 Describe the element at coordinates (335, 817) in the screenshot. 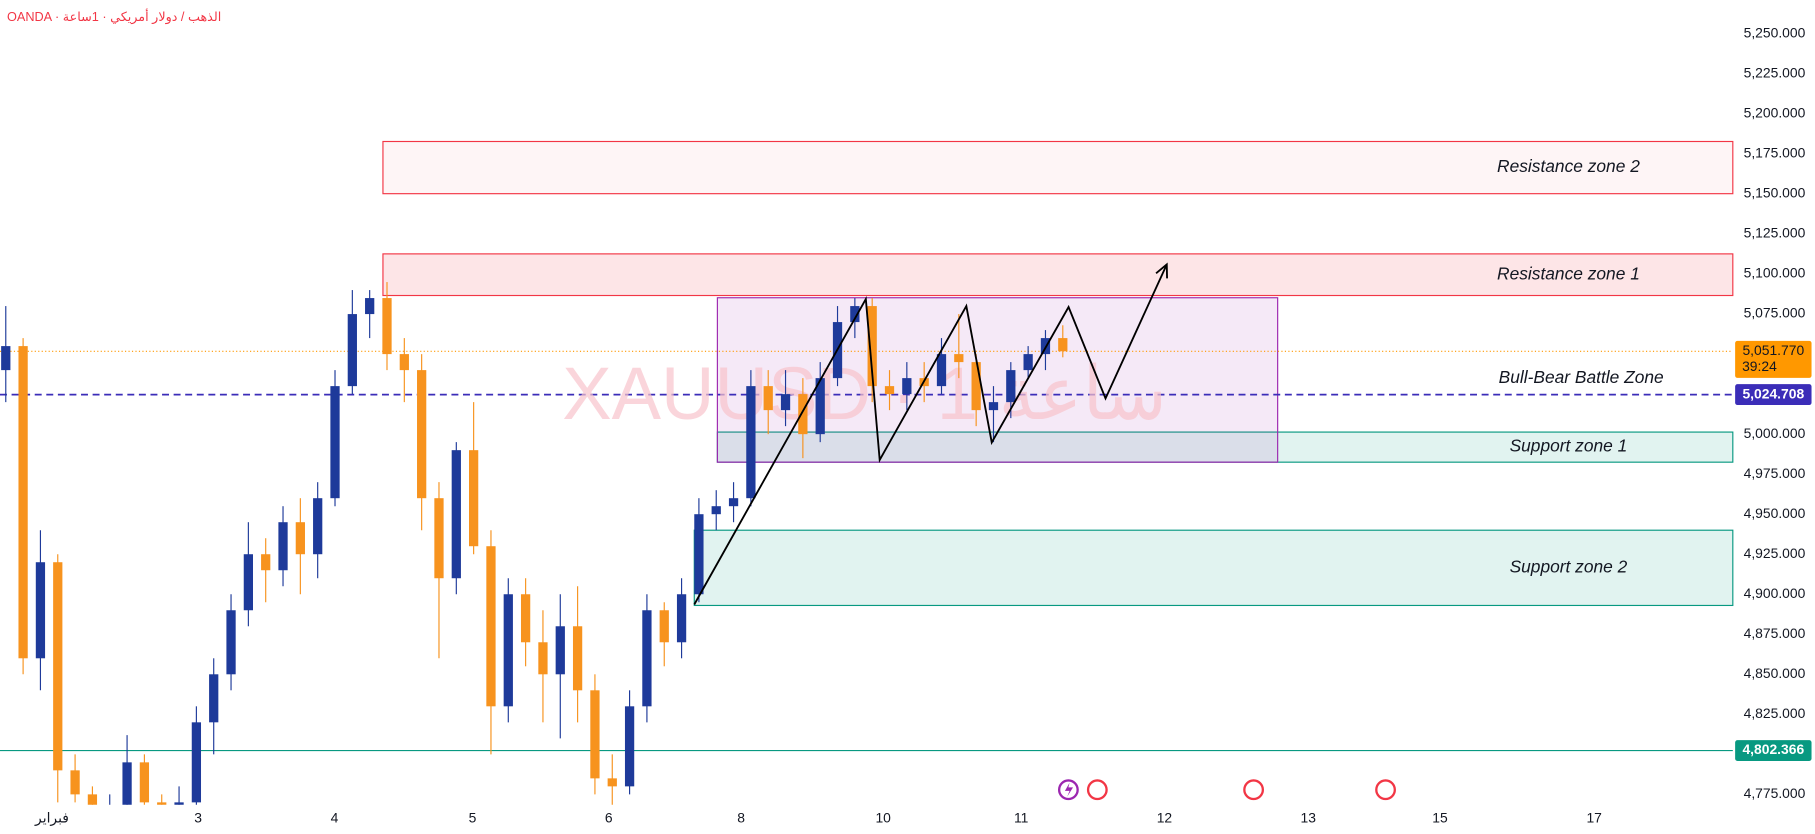

I see `x-tick-label: 4` at that location.